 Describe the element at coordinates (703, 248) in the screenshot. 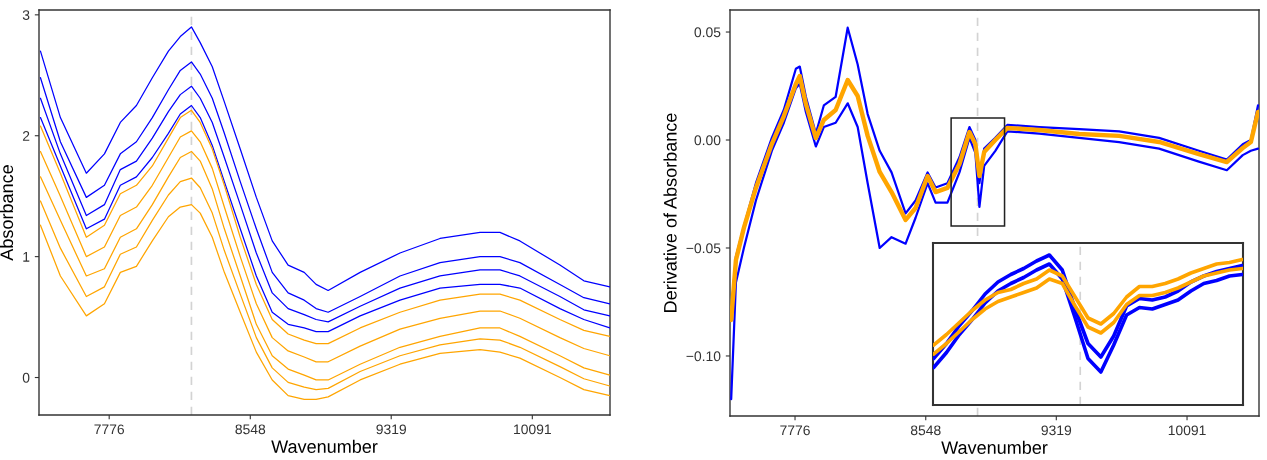

I see `y-tick-label: −0.05` at that location.